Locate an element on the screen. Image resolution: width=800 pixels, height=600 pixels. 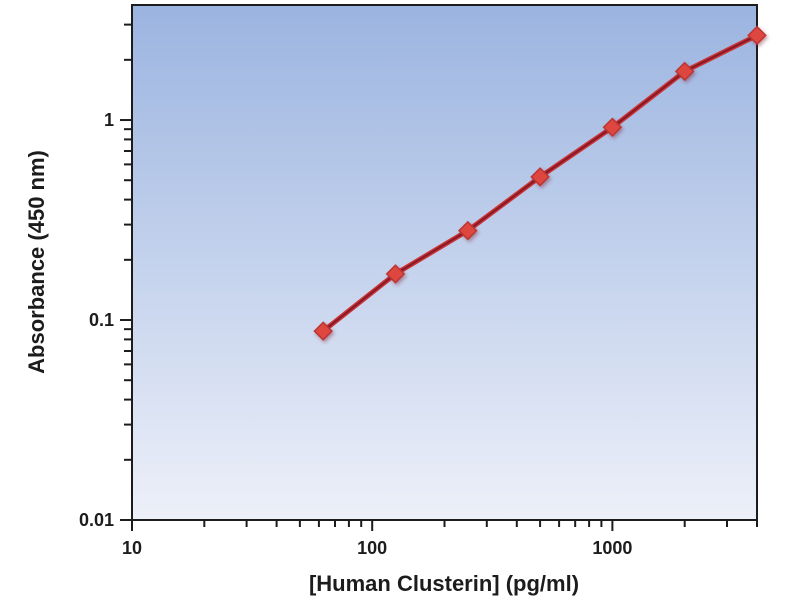
x-tick-label: 100 is located at coordinates (372, 548).